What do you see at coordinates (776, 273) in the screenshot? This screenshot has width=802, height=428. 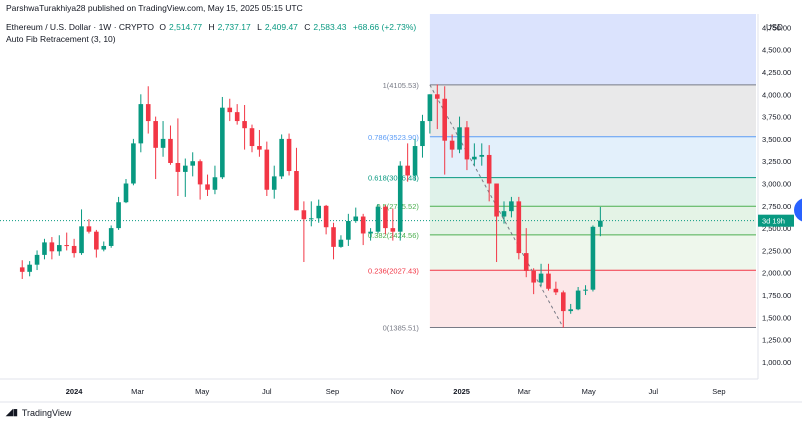 I see `y-tick-label: 2,000.00` at bounding box center [776, 273].